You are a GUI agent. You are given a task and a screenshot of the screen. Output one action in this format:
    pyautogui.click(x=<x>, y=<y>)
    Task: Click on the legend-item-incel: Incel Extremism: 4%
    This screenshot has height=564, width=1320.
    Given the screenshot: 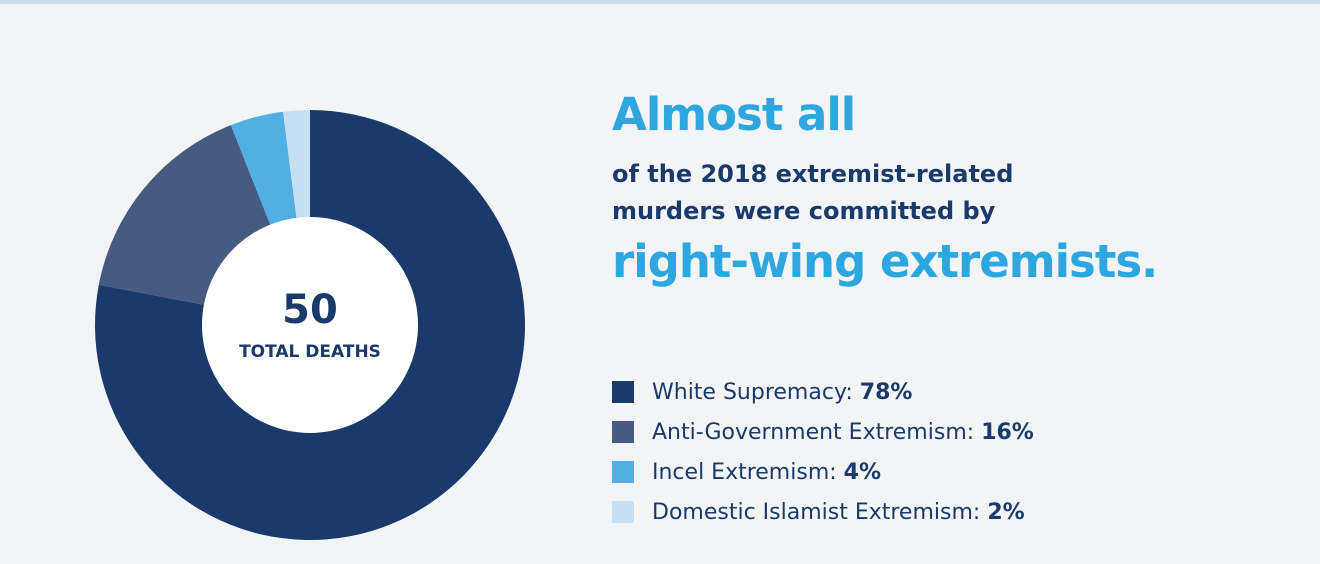 What is the action you would take?
    pyautogui.click(x=823, y=472)
    